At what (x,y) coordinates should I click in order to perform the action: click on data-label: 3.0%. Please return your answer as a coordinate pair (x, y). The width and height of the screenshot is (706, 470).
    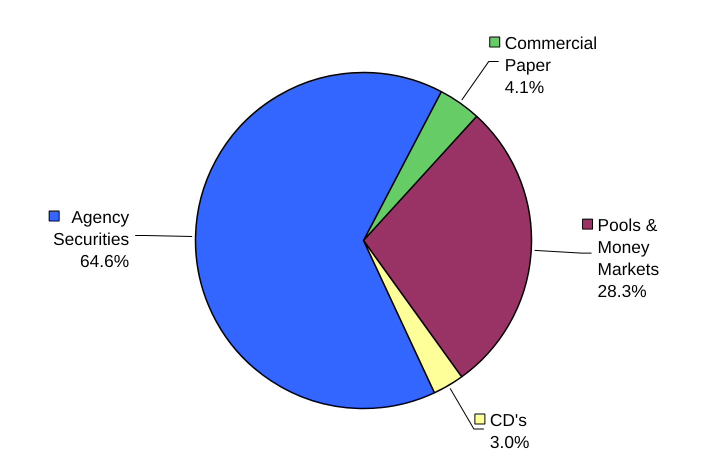
    Looking at the image, I should click on (510, 442).